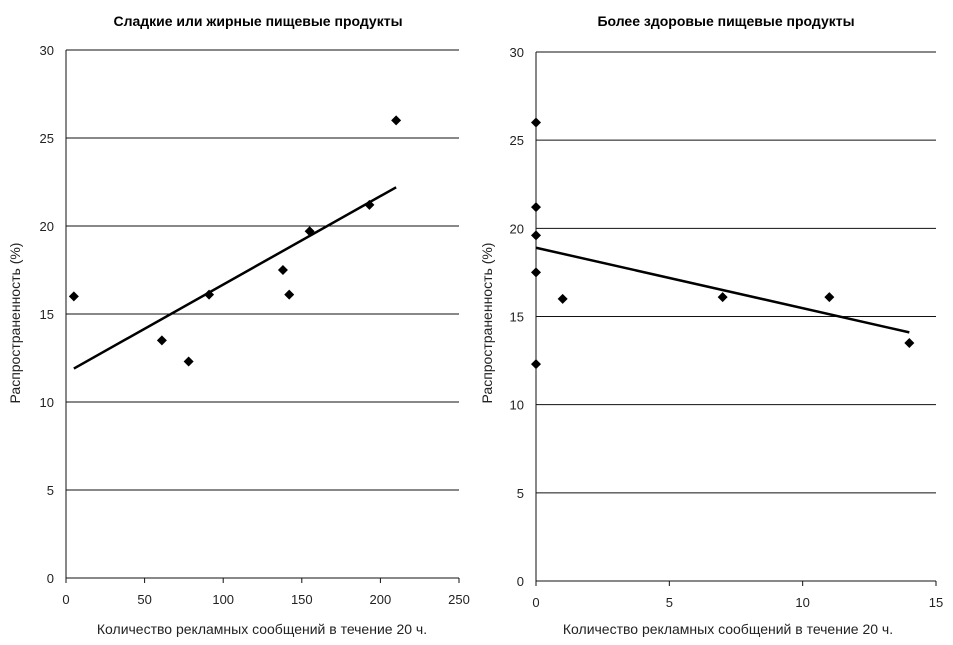 The height and width of the screenshot is (645, 953). Describe the element at coordinates (459, 599) in the screenshot. I see `x-tick-label: 250` at that location.